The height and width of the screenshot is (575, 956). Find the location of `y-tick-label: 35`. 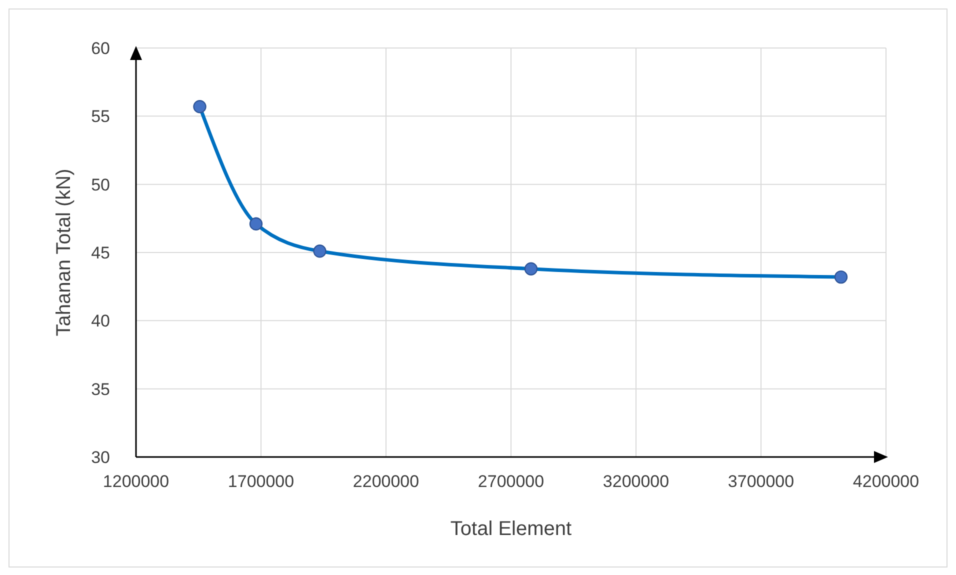

y-tick-label: 35 is located at coordinates (100, 389).